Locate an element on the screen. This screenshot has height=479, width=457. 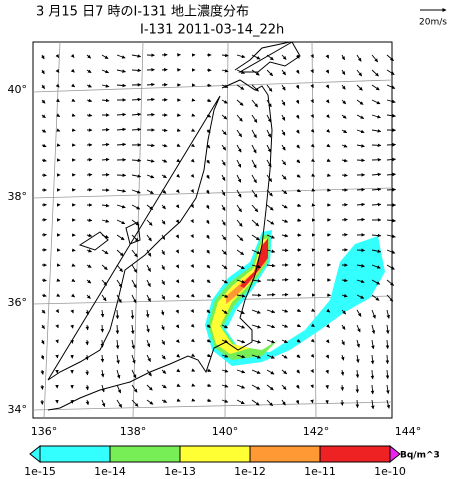
colorbar-label: 1e-11 is located at coordinates (320, 471).